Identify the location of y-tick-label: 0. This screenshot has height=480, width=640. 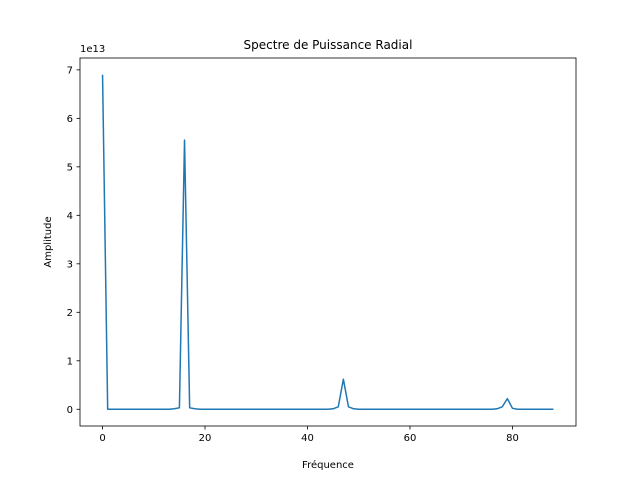
(70, 410).